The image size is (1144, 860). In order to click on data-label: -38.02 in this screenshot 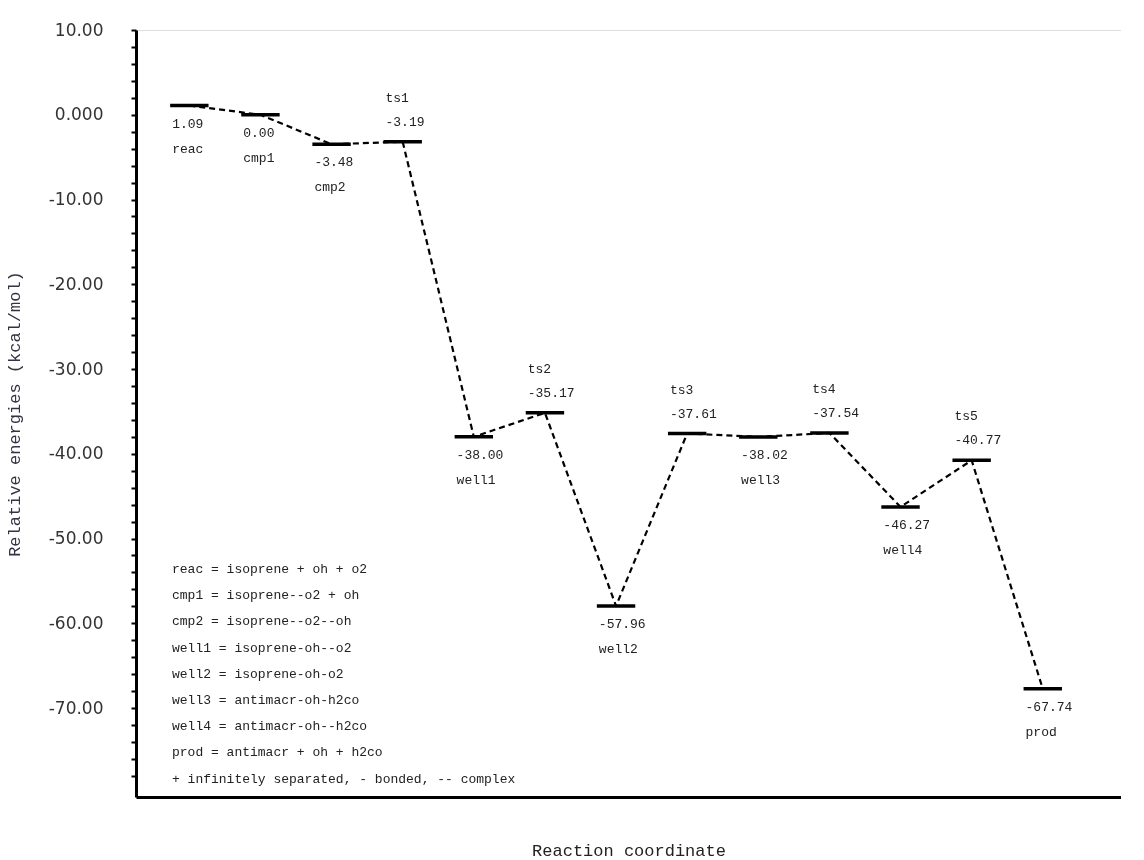, I will do `click(764, 455)`.